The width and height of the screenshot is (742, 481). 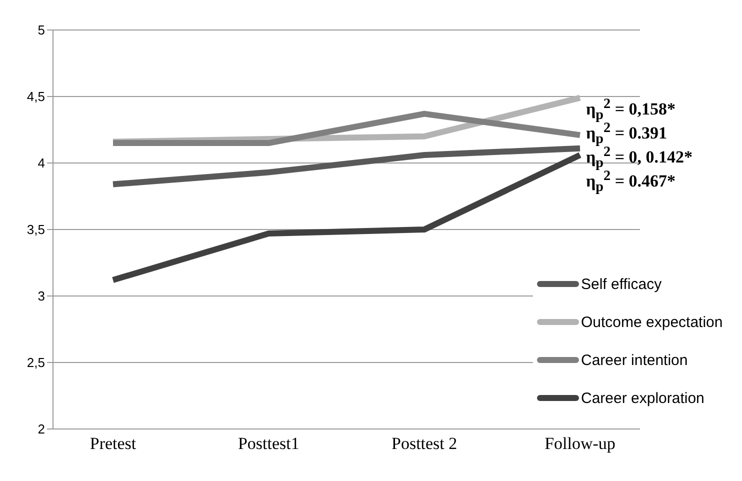 I want to click on y-tick-label: 4, so click(x=41, y=163).